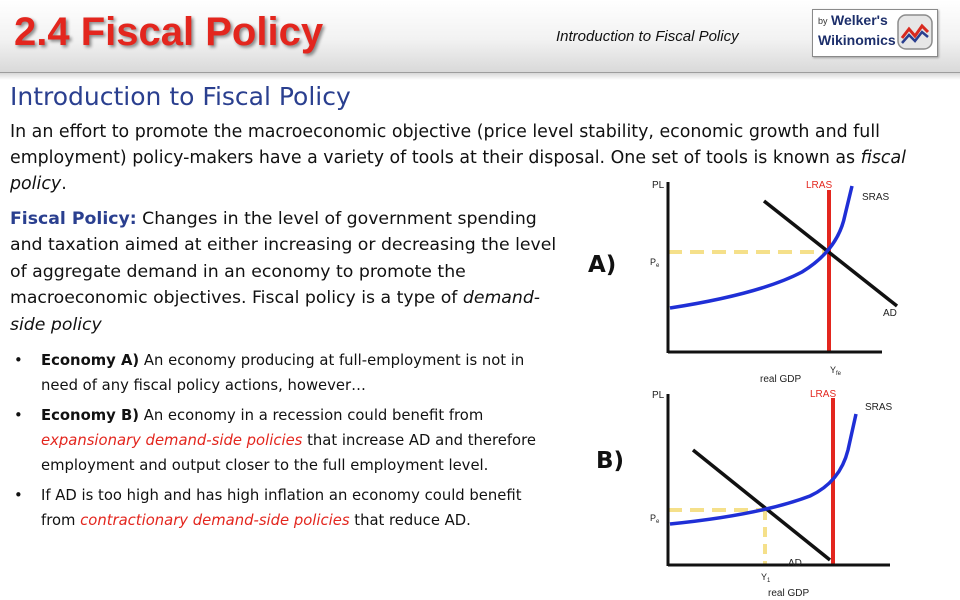 The height and width of the screenshot is (600, 960). What do you see at coordinates (215, 520) in the screenshot?
I see `bullet-red-text: contractionary demand-side policies` at bounding box center [215, 520].